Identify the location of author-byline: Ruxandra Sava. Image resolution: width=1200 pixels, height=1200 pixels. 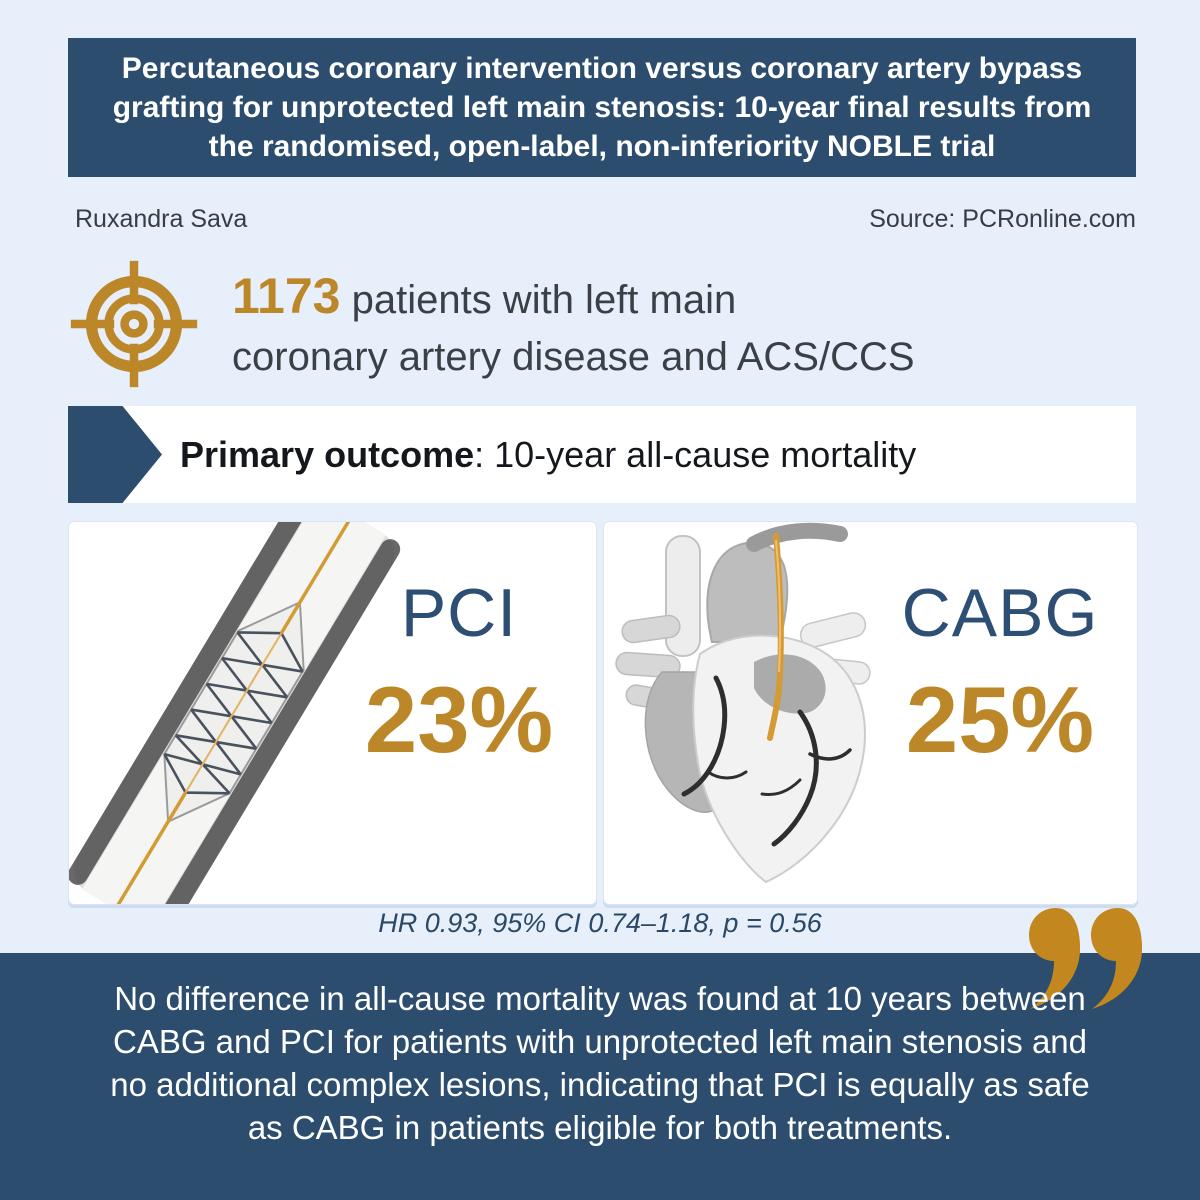
(161, 219).